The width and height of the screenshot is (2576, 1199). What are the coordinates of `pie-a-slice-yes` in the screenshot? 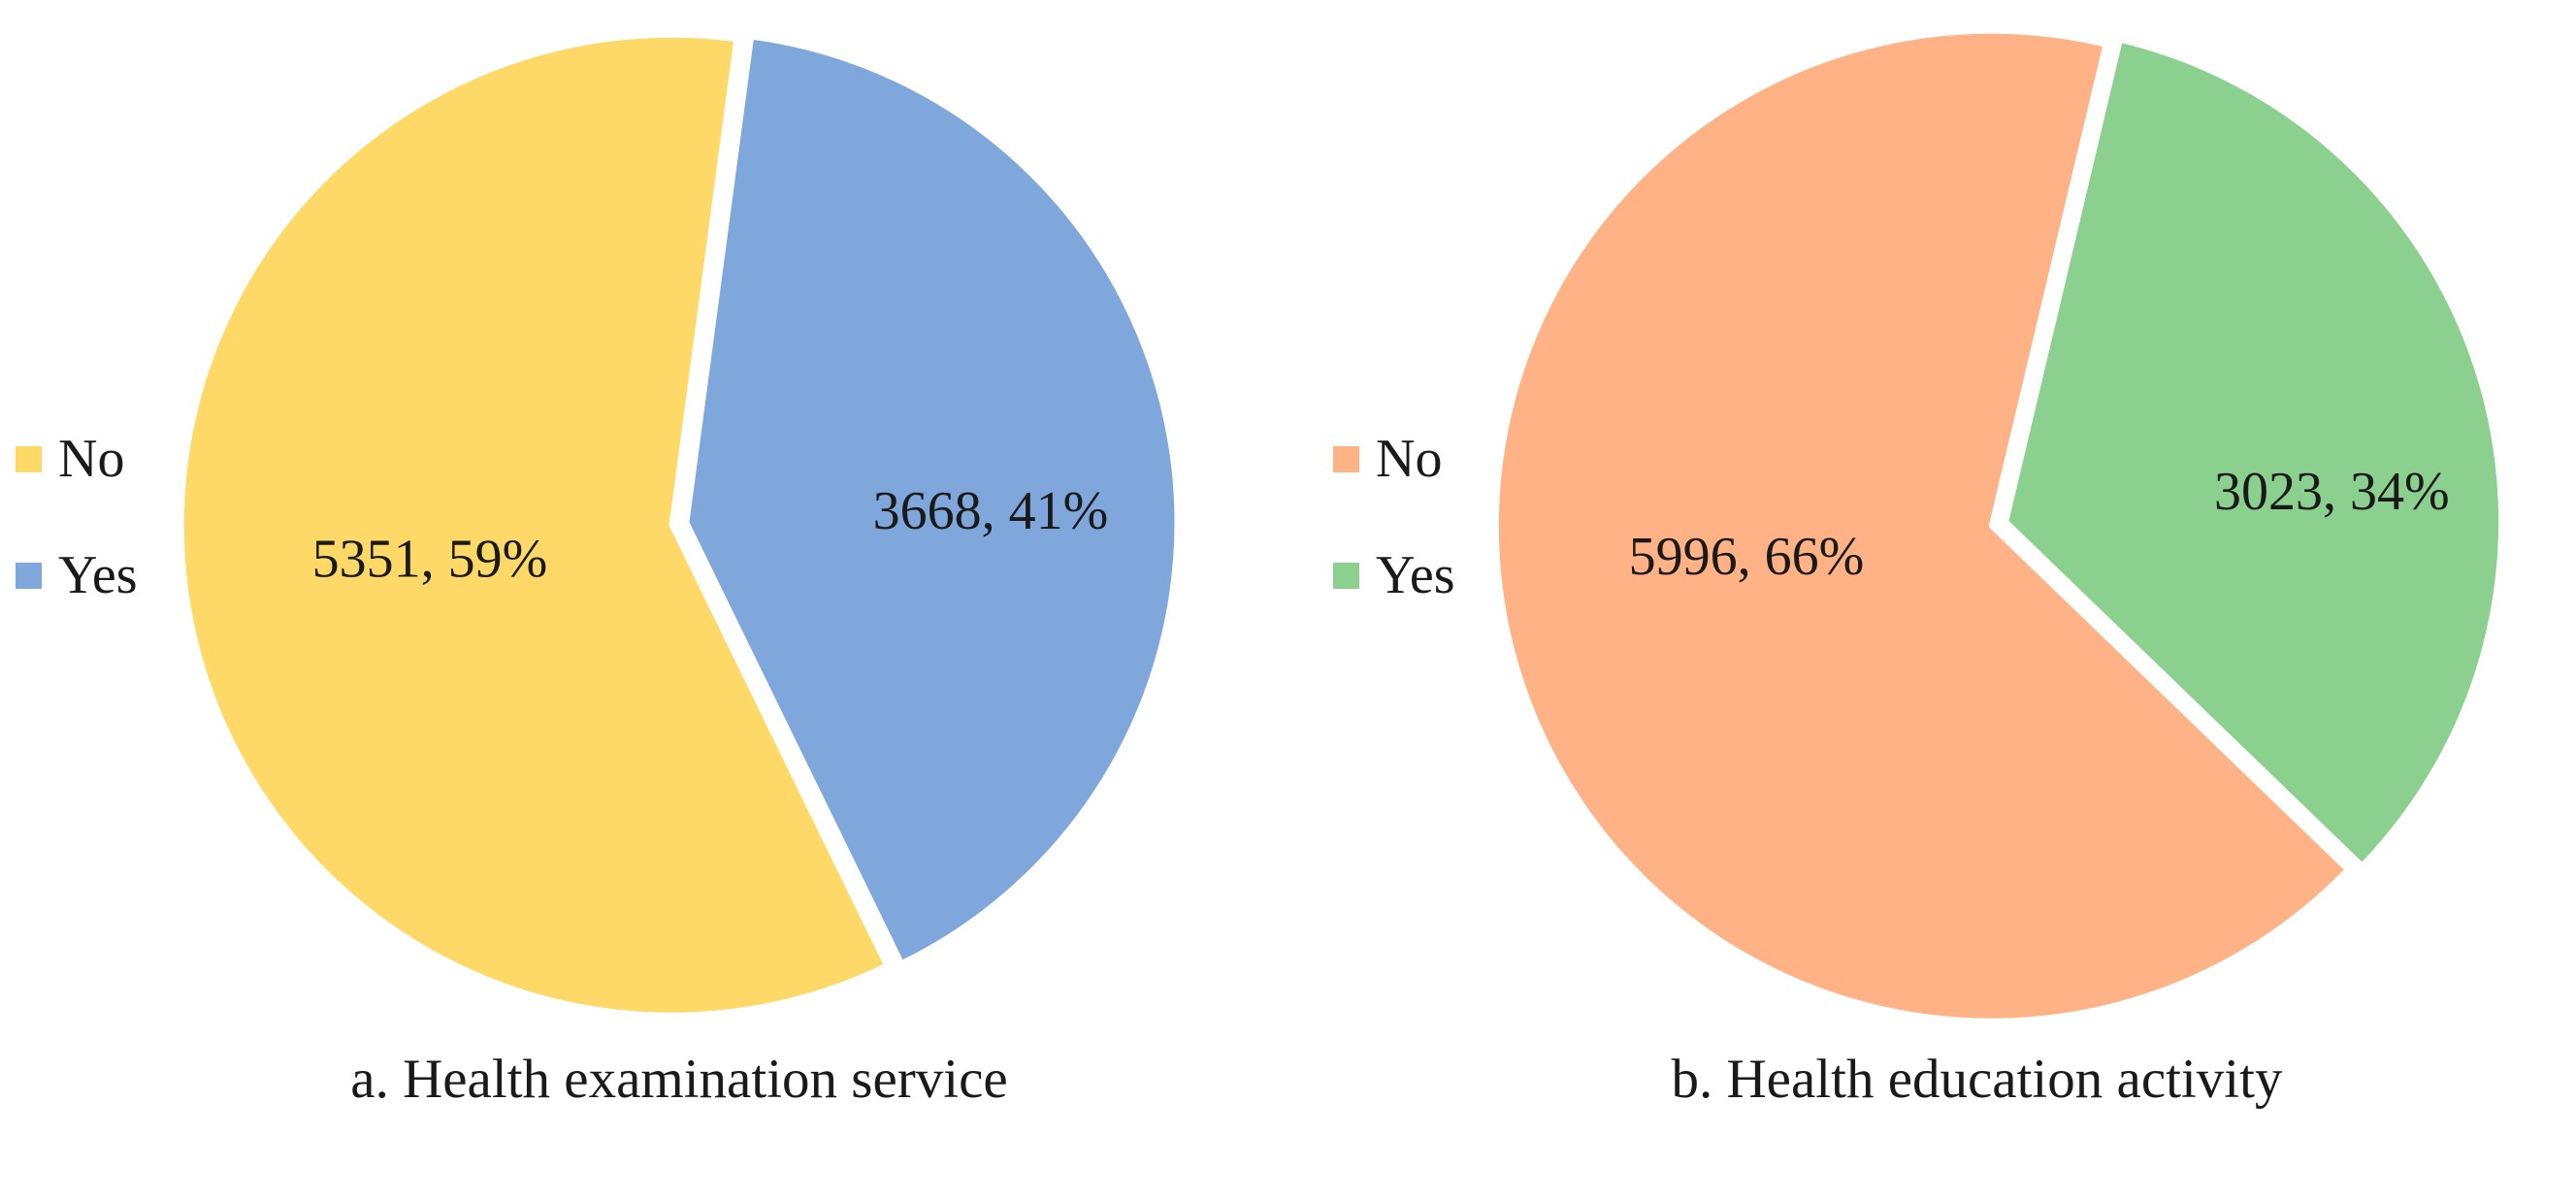 It's located at (932, 500).